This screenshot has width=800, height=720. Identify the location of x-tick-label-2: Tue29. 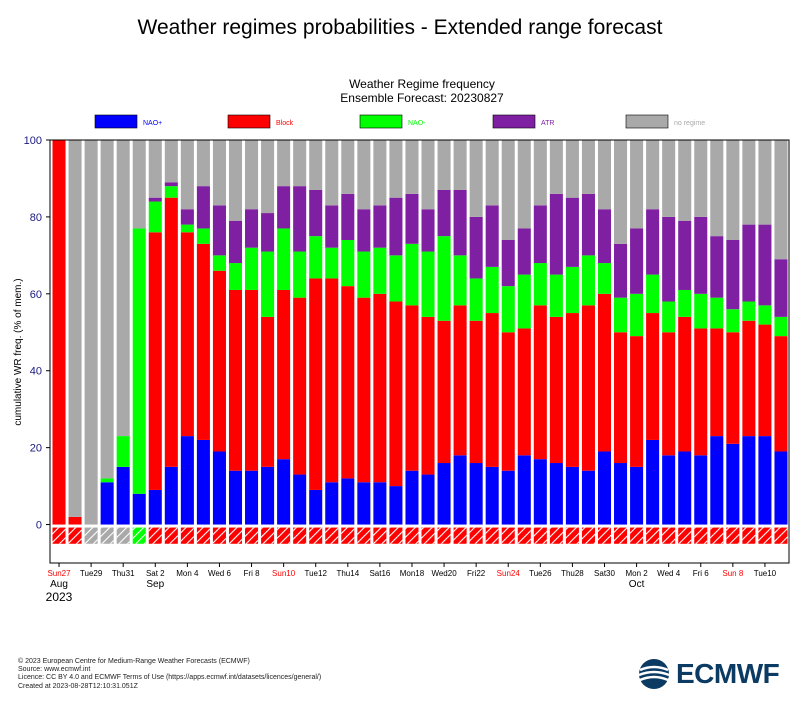
(91, 573).